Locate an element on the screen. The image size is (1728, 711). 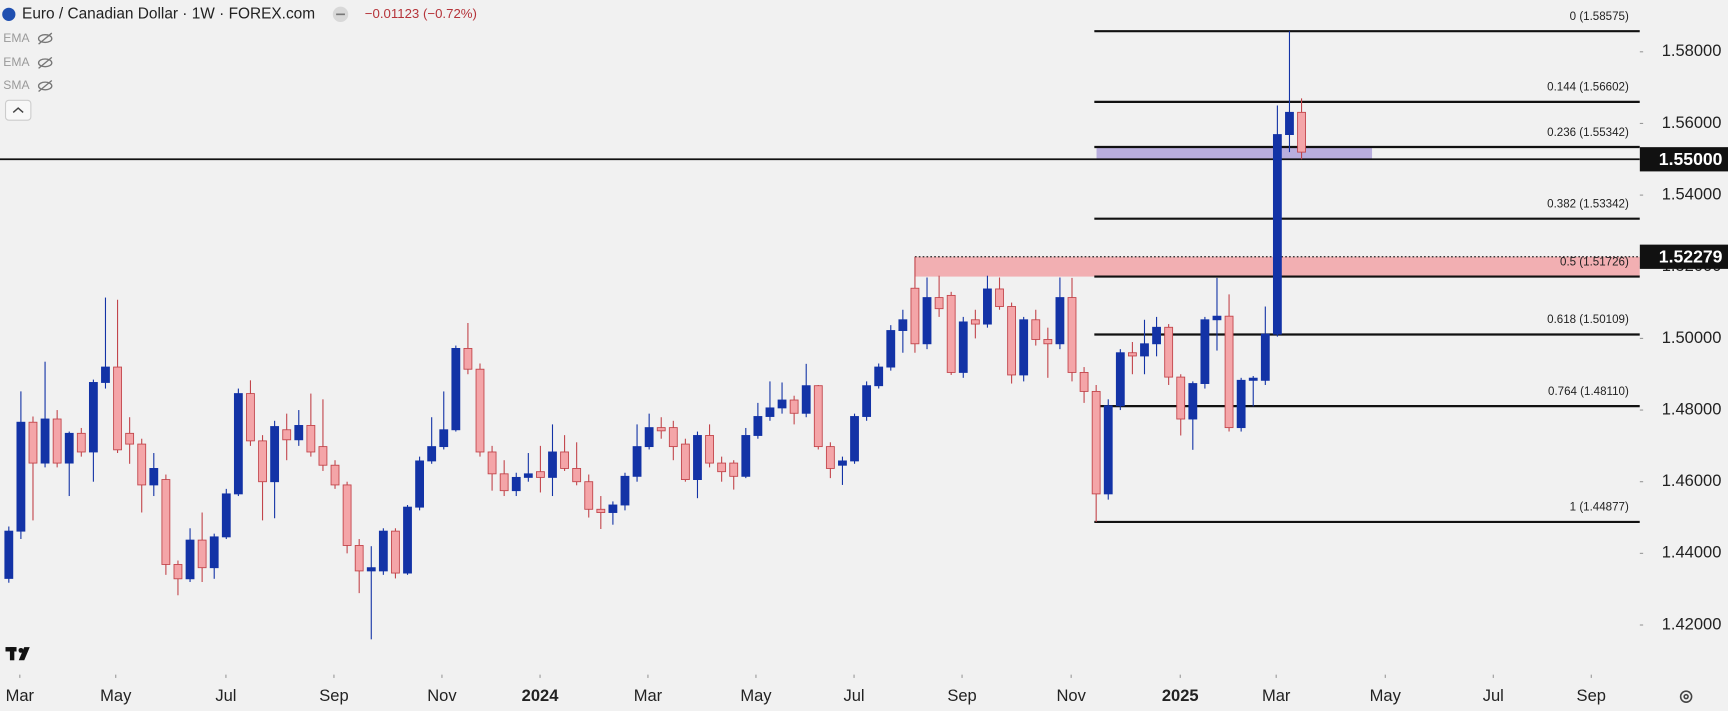
y-tick-label: 1.42000 is located at coordinates (1692, 623).